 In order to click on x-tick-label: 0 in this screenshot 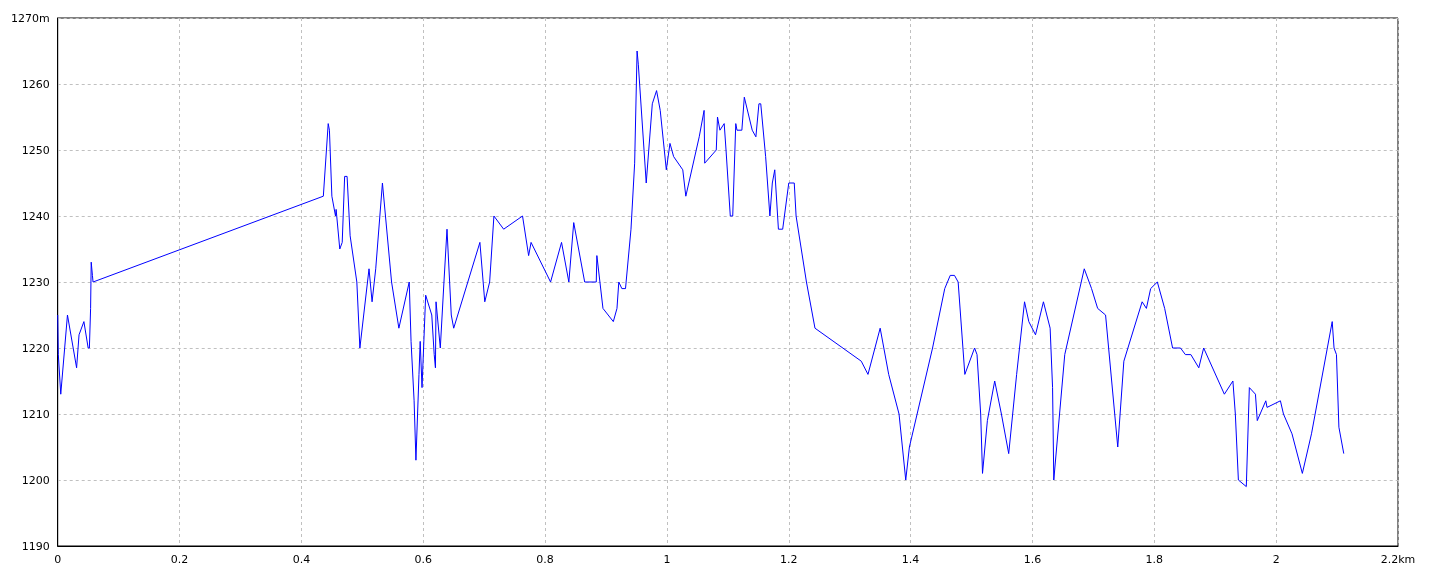, I will do `click(58, 559)`.